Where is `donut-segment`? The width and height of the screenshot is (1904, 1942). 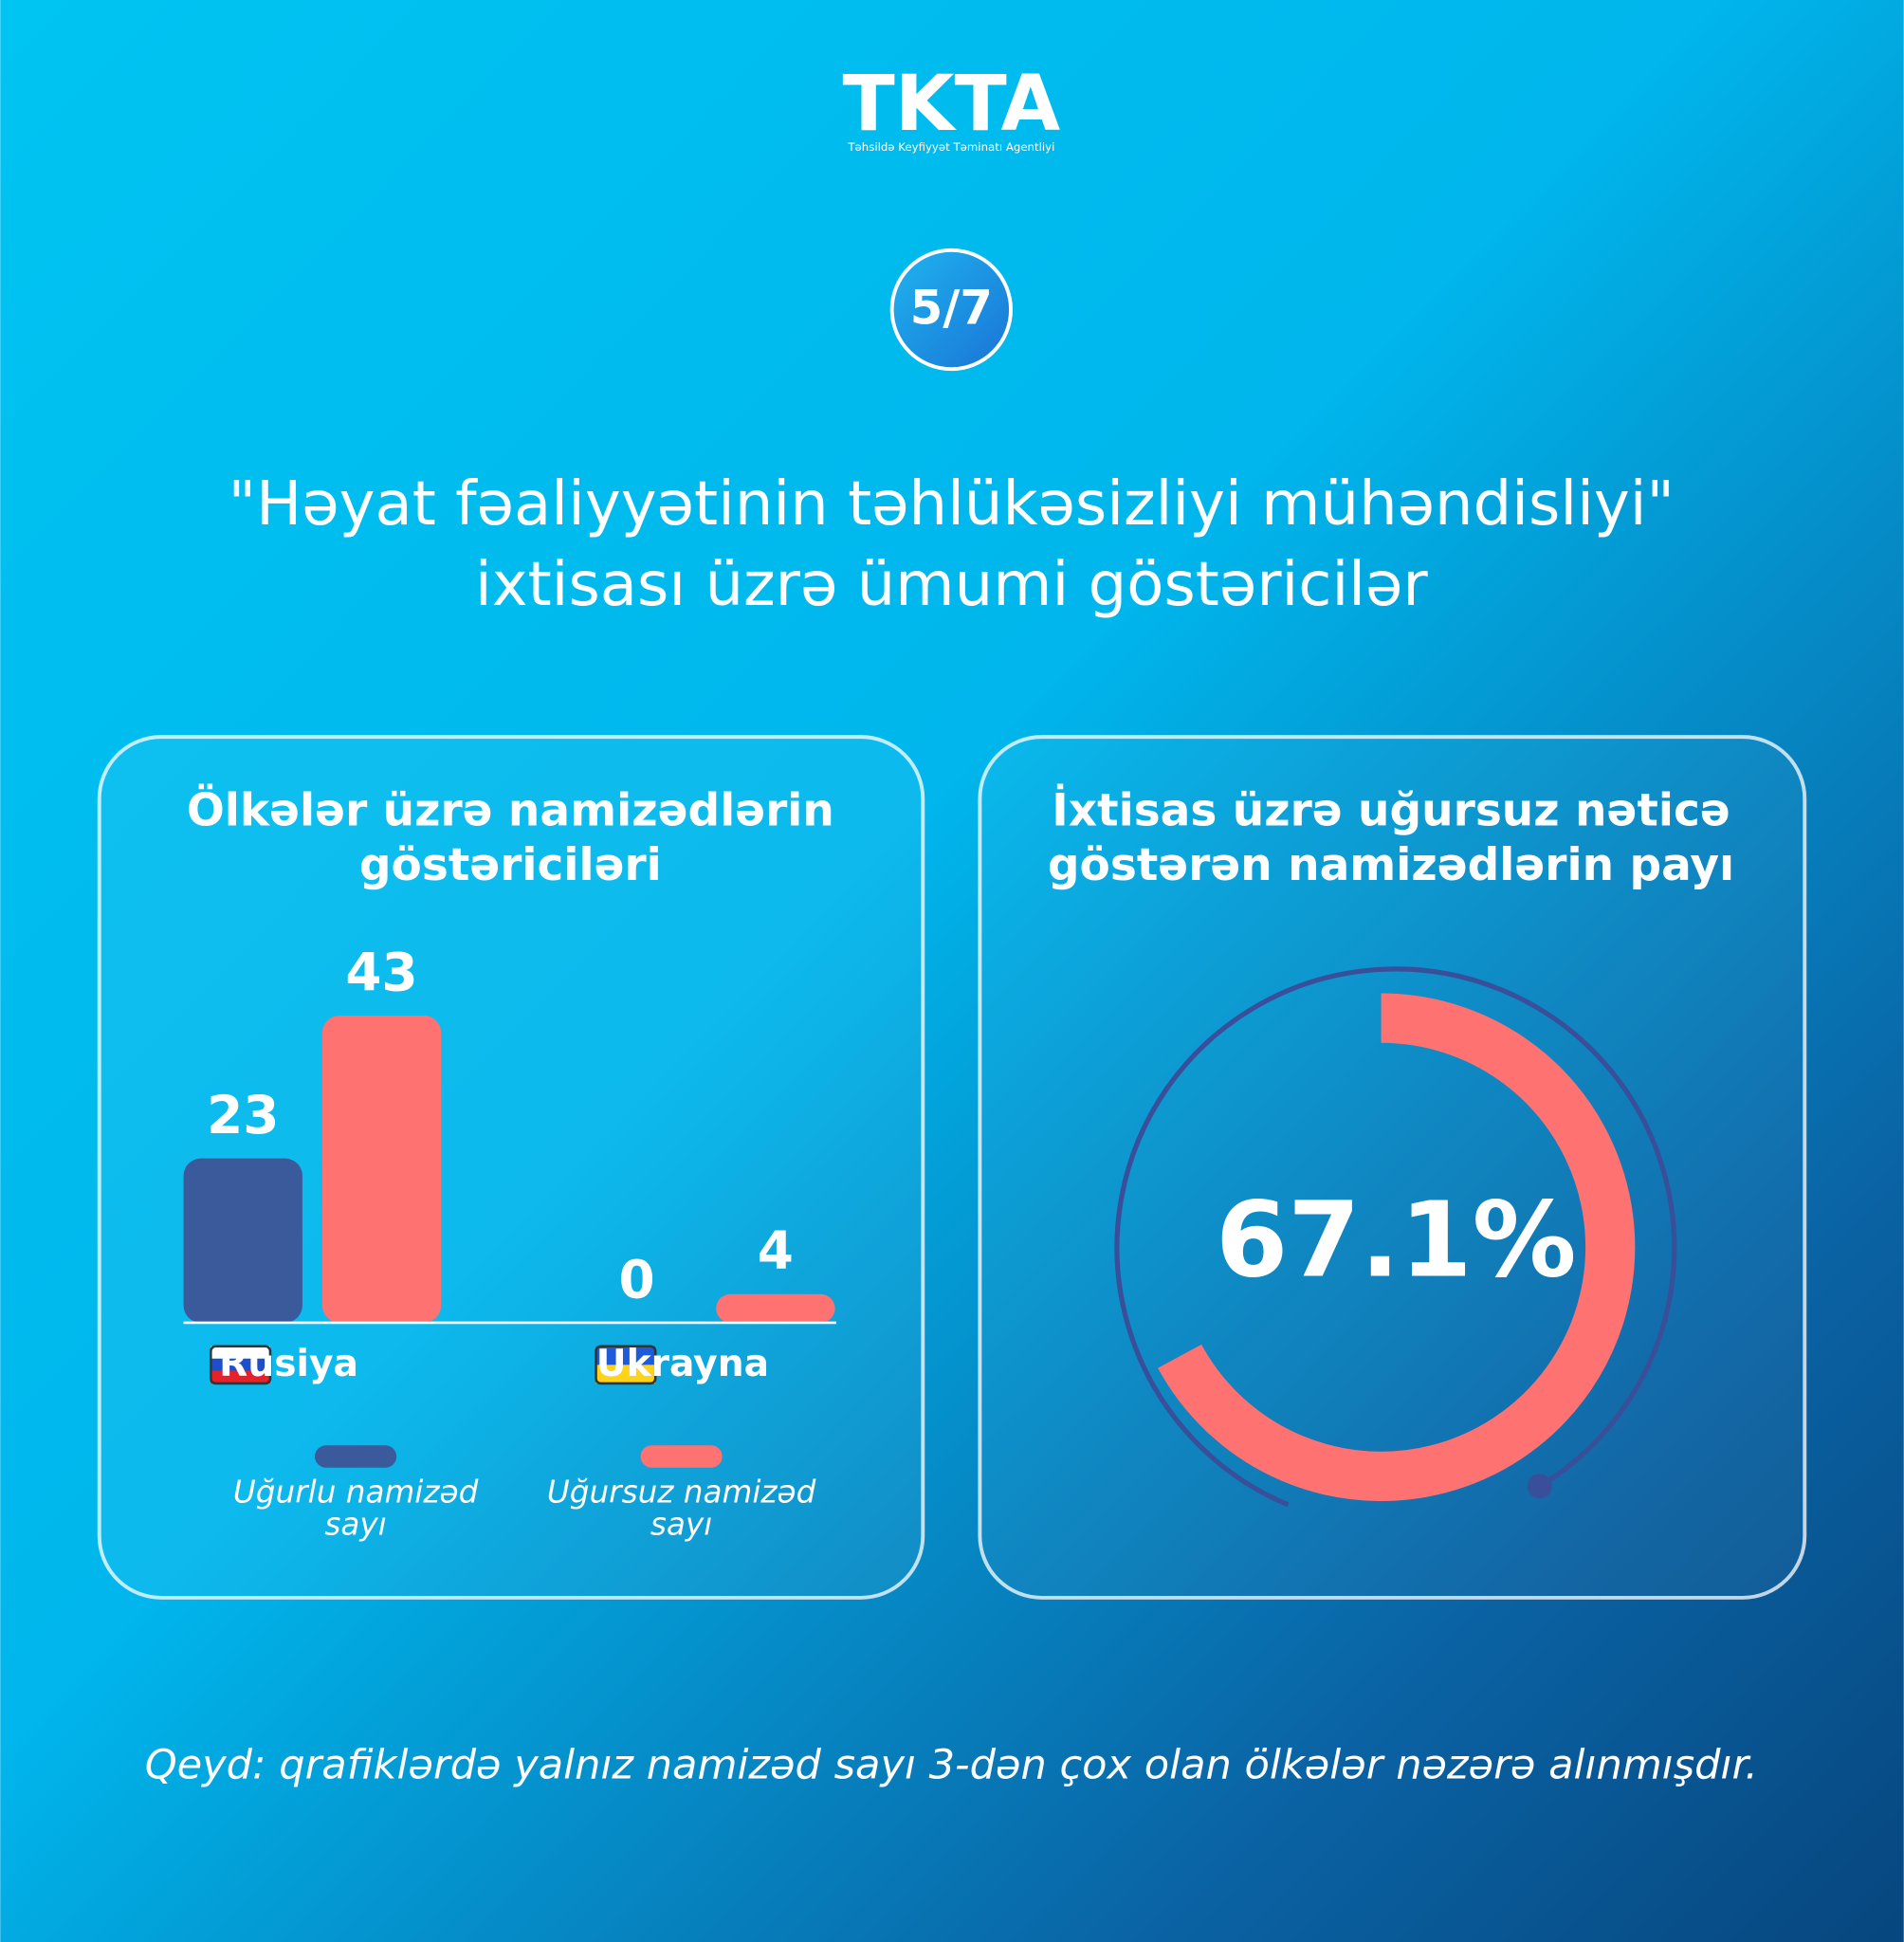
donut-segment is located at coordinates (1397, 1247).